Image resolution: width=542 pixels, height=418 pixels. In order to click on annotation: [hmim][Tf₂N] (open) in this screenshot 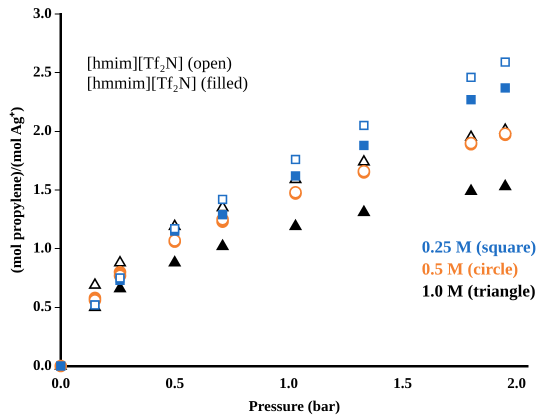, I will do `click(159, 62)`.